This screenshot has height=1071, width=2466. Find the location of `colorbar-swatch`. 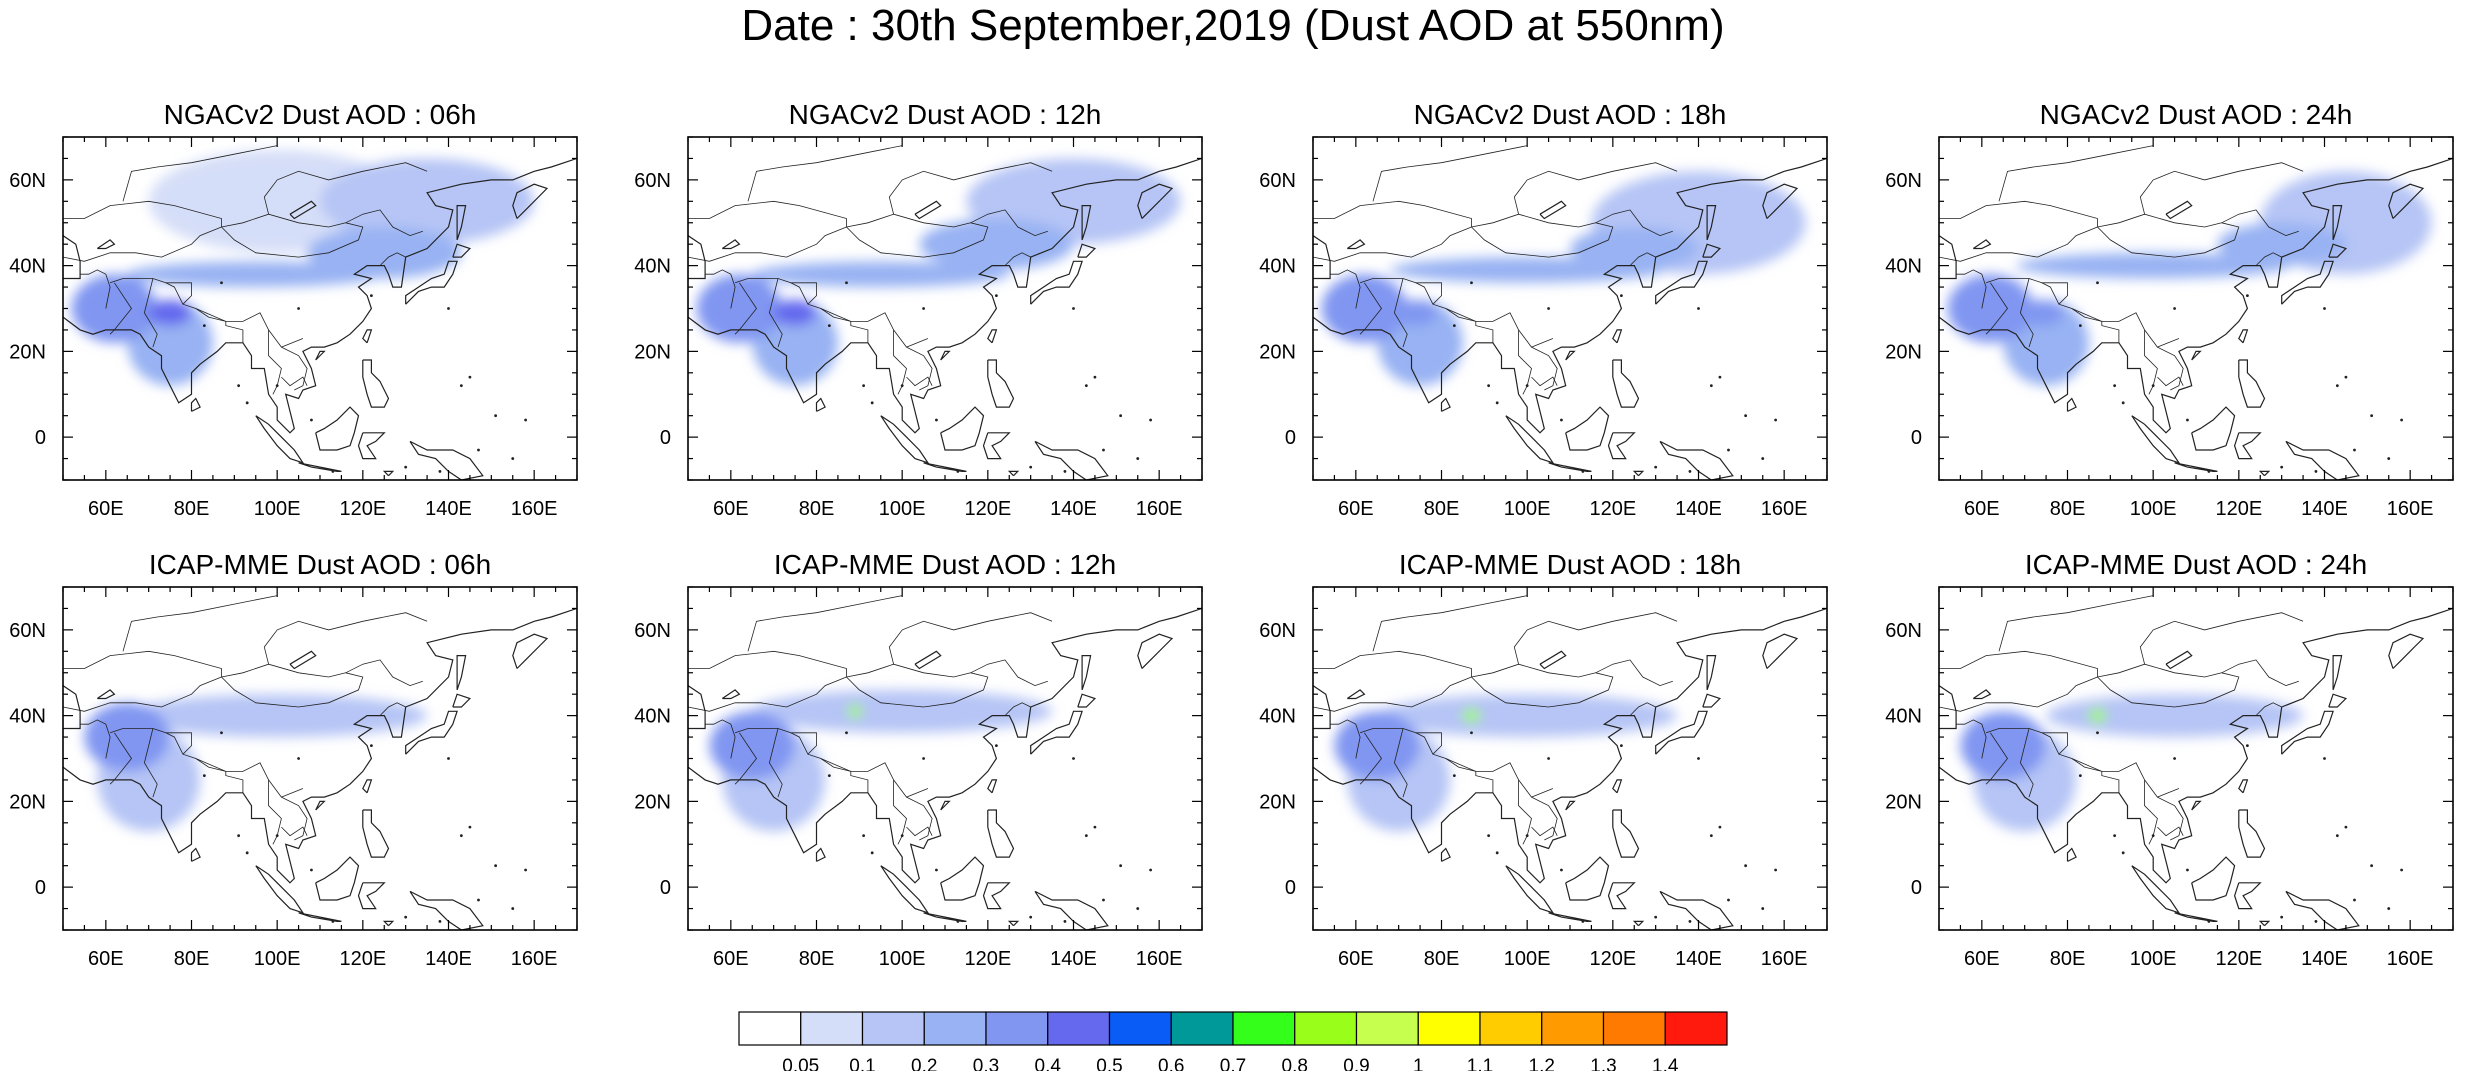

colorbar-swatch is located at coordinates (1696, 1028).